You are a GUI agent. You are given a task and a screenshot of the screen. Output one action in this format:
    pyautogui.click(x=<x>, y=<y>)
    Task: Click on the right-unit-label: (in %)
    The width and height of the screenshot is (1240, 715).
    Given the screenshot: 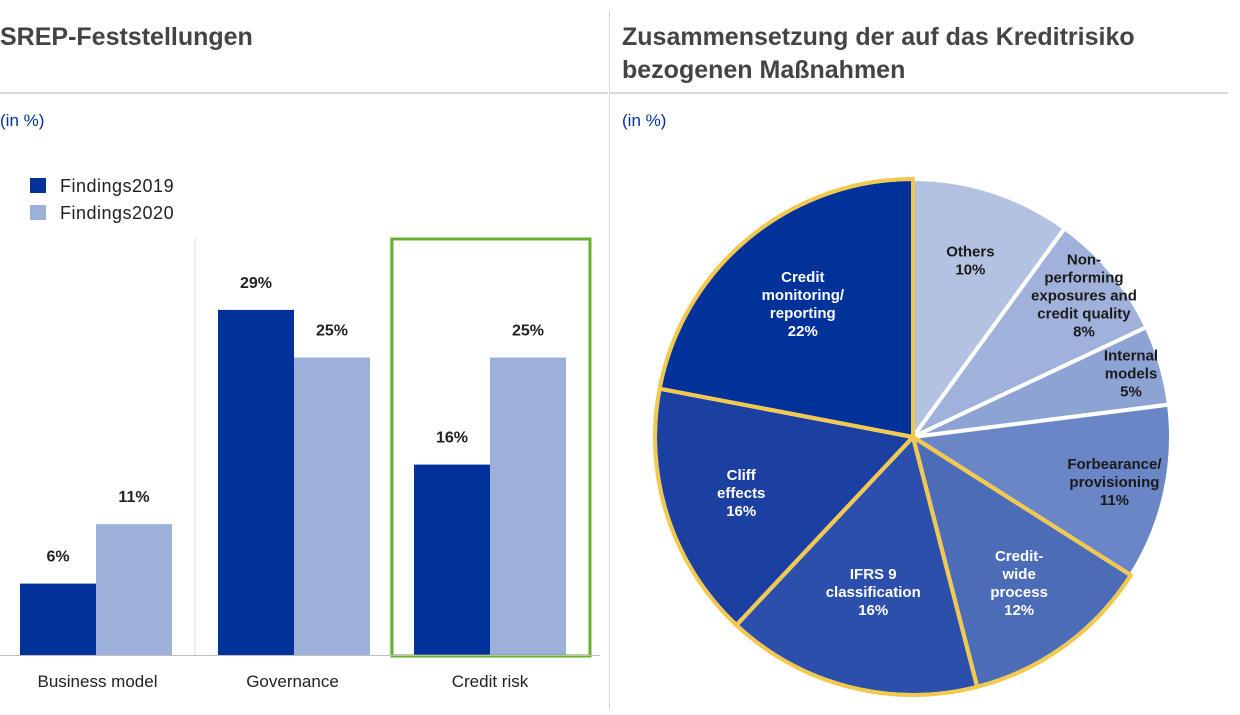 What is the action you would take?
    pyautogui.click(x=644, y=120)
    